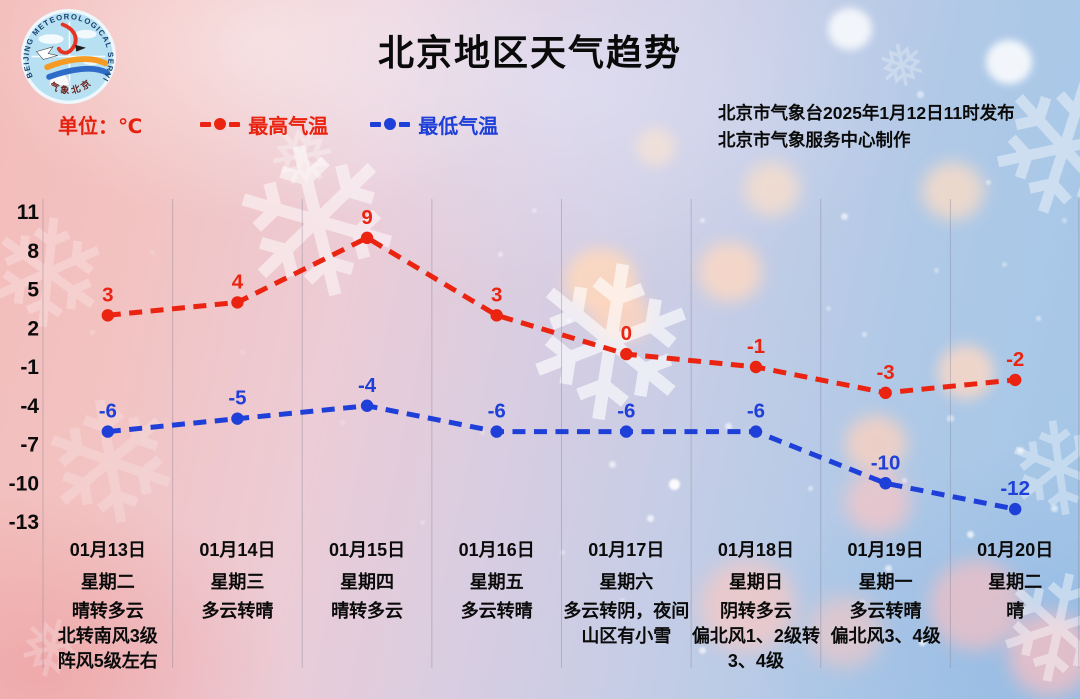 The image size is (1080, 699). What do you see at coordinates (24, 522) in the screenshot?
I see `y-tick-label: -13` at bounding box center [24, 522].